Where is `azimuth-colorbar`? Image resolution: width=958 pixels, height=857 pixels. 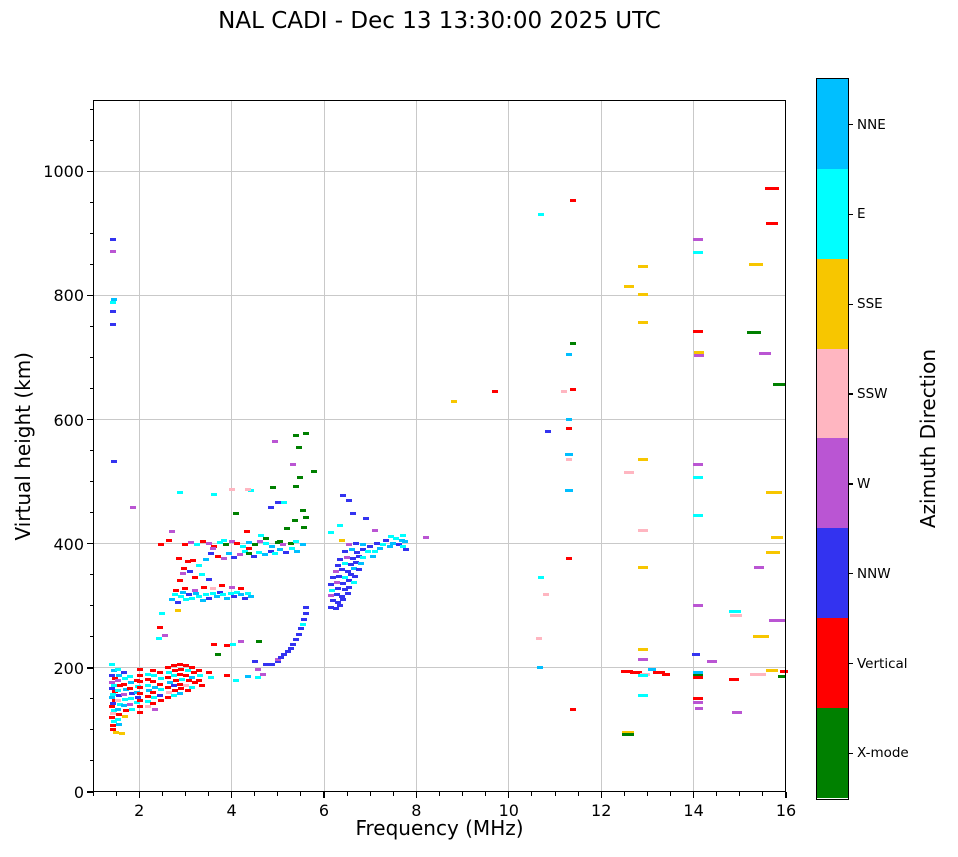 azimuth-colorbar is located at coordinates (832, 439).